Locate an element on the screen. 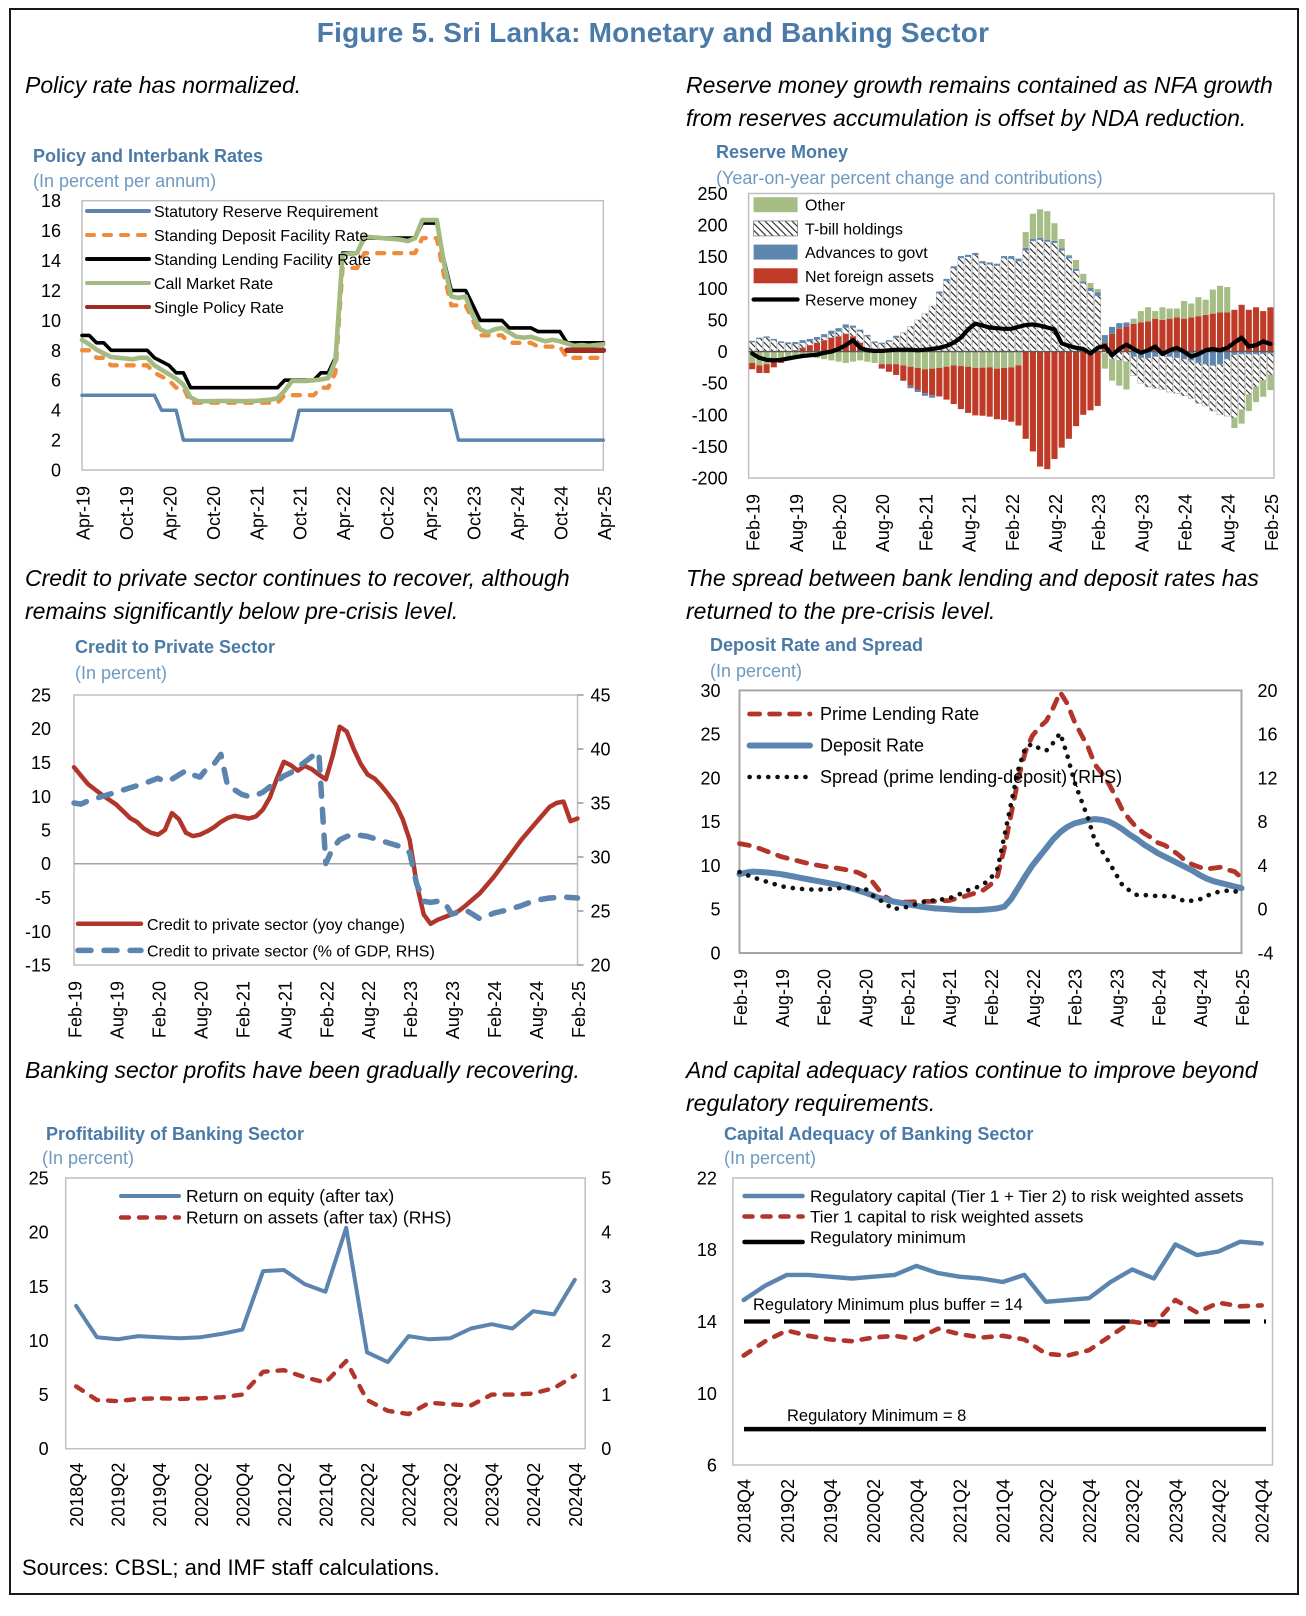 Image resolution: width=1306 pixels, height=1616 pixels. svg-text:Credit to private sector (yoy: Credit to private sector (yoy change) is located at coordinates (276, 925).